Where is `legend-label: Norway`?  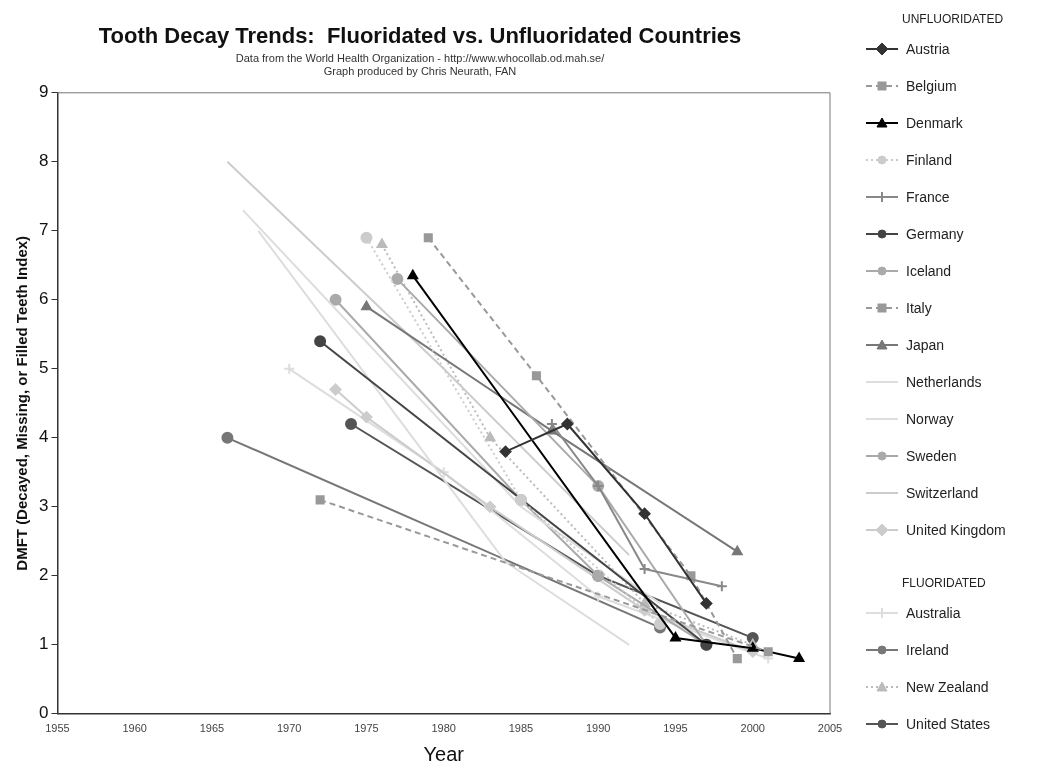 legend-label: Norway is located at coordinates (930, 419).